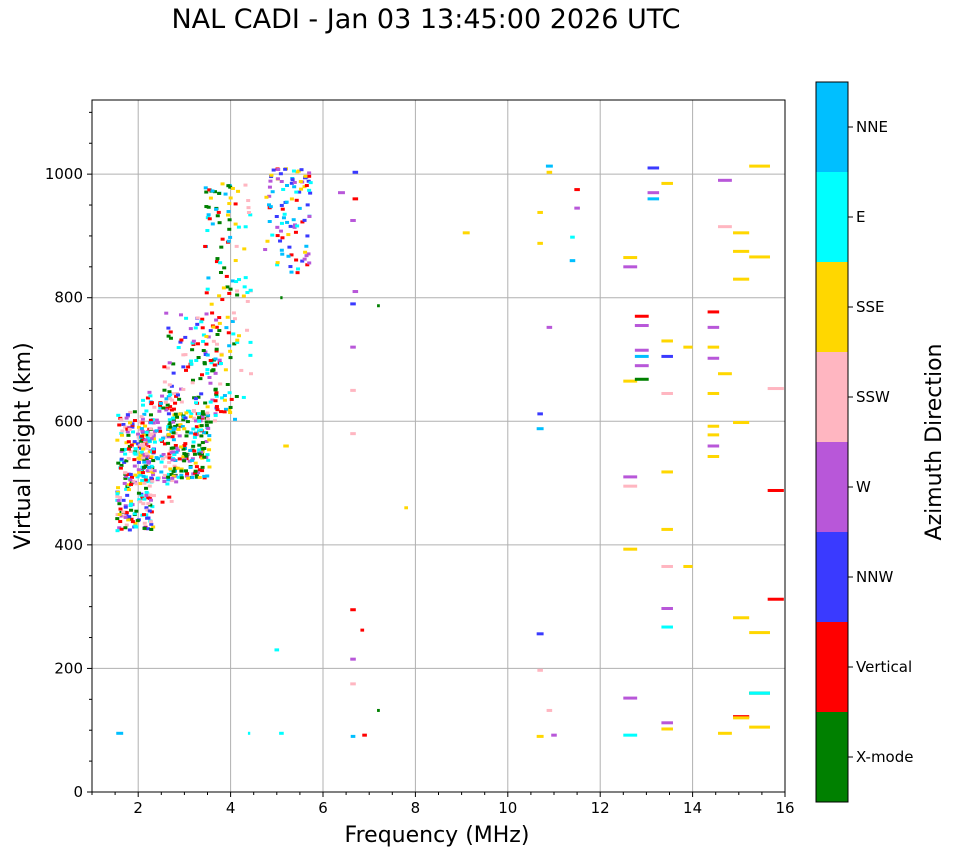  What do you see at coordinates (832, 397) in the screenshot?
I see `colorbar-segment-ssw` at bounding box center [832, 397].